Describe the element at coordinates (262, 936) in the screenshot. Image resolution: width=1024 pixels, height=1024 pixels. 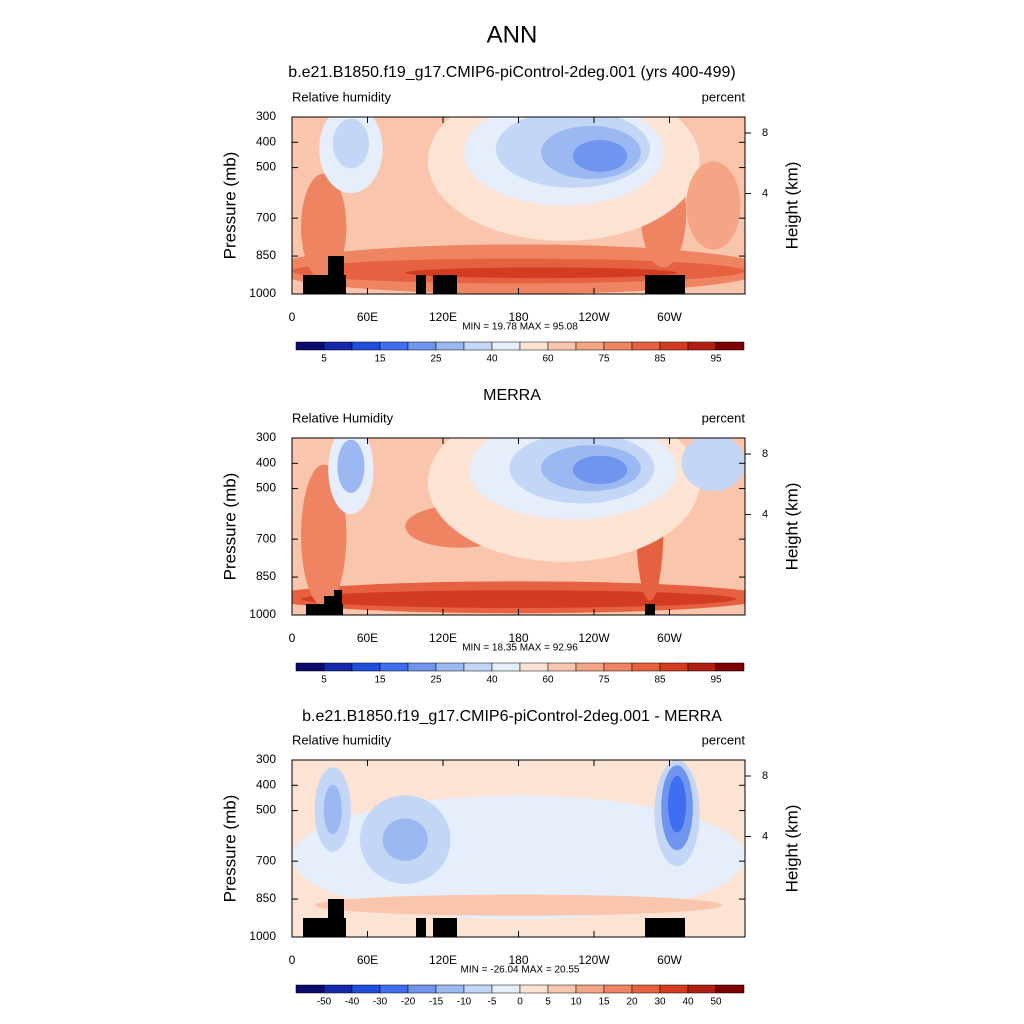
I see `y-tick-label: 1000` at that location.